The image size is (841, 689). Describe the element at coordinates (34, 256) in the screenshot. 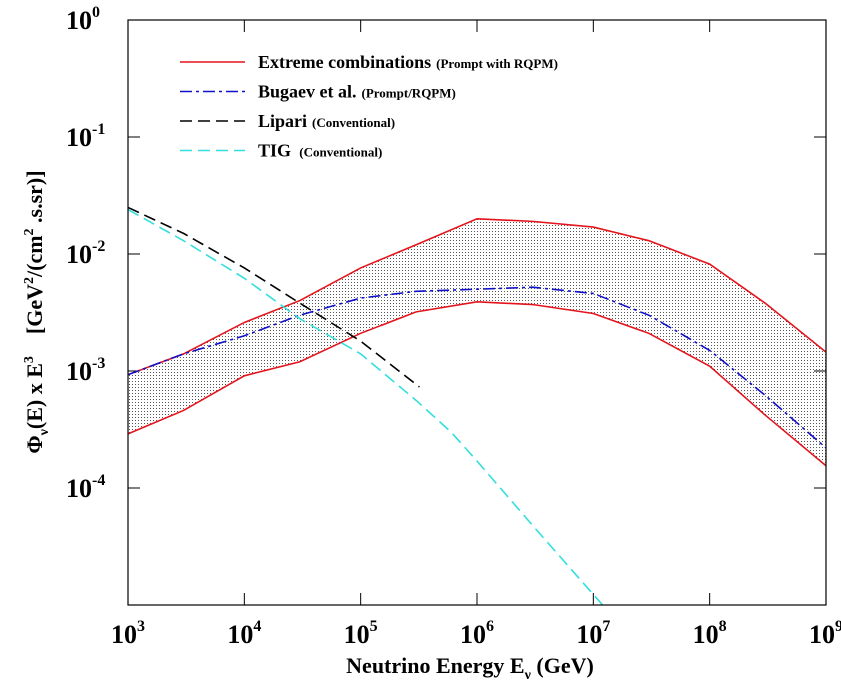

I see `y-label-text: /(cm` at that location.